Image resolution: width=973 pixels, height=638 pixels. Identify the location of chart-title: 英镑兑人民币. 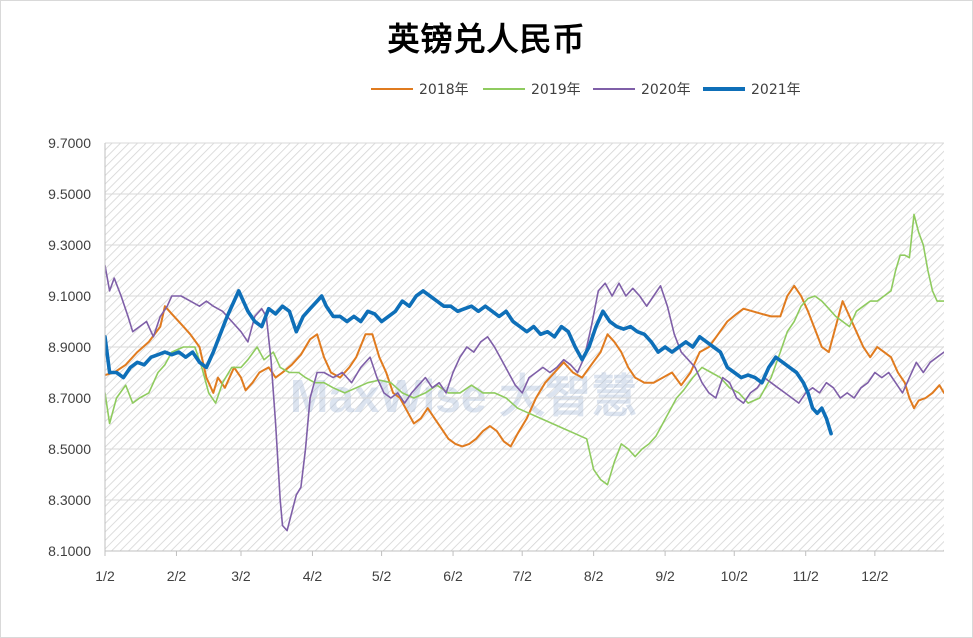
(486, 39).